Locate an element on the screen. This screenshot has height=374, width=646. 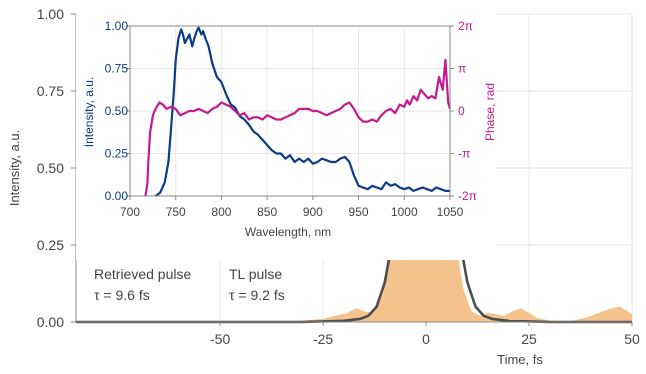
inset-y-axis-label-right: Phase, rad is located at coordinates (490, 112).